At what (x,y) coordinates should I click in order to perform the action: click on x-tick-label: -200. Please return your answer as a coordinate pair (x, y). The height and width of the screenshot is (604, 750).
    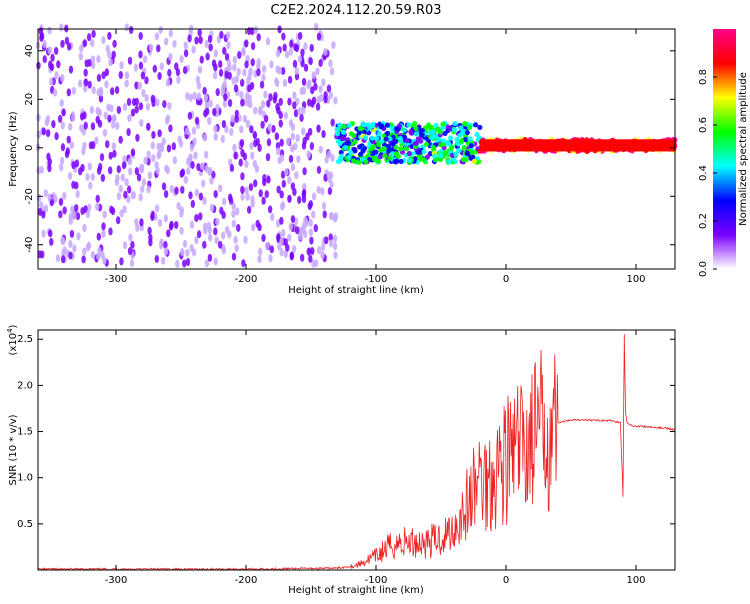
    Looking at the image, I should click on (246, 279).